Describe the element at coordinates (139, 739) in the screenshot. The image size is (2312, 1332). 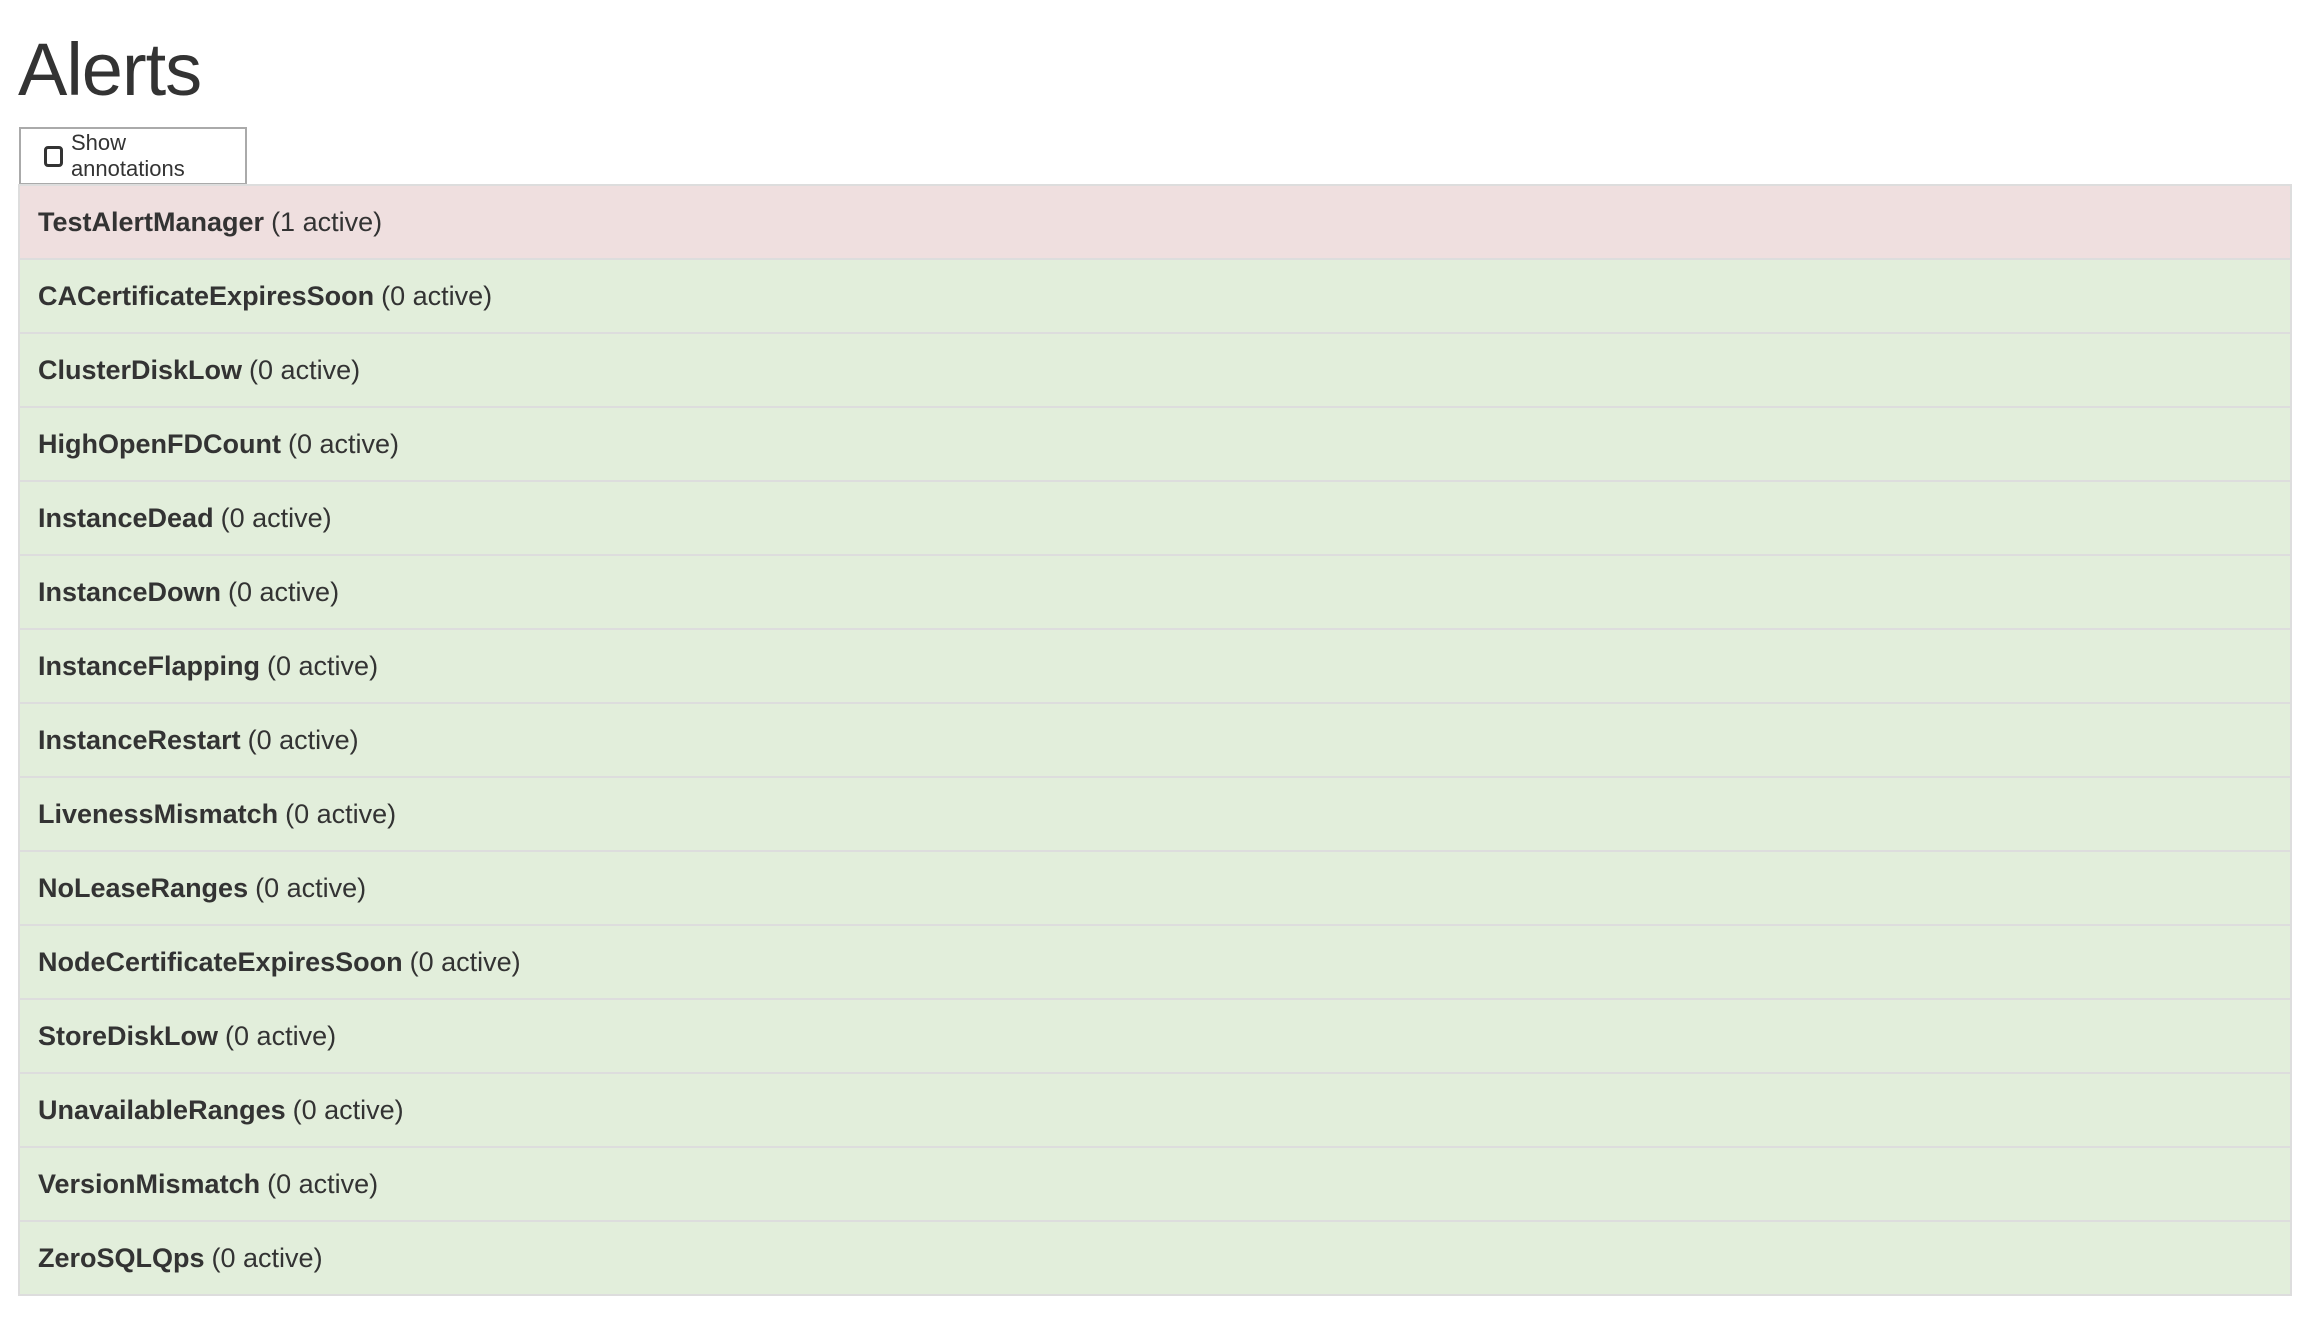
I see `alert-name: InstanceRestart` at that location.